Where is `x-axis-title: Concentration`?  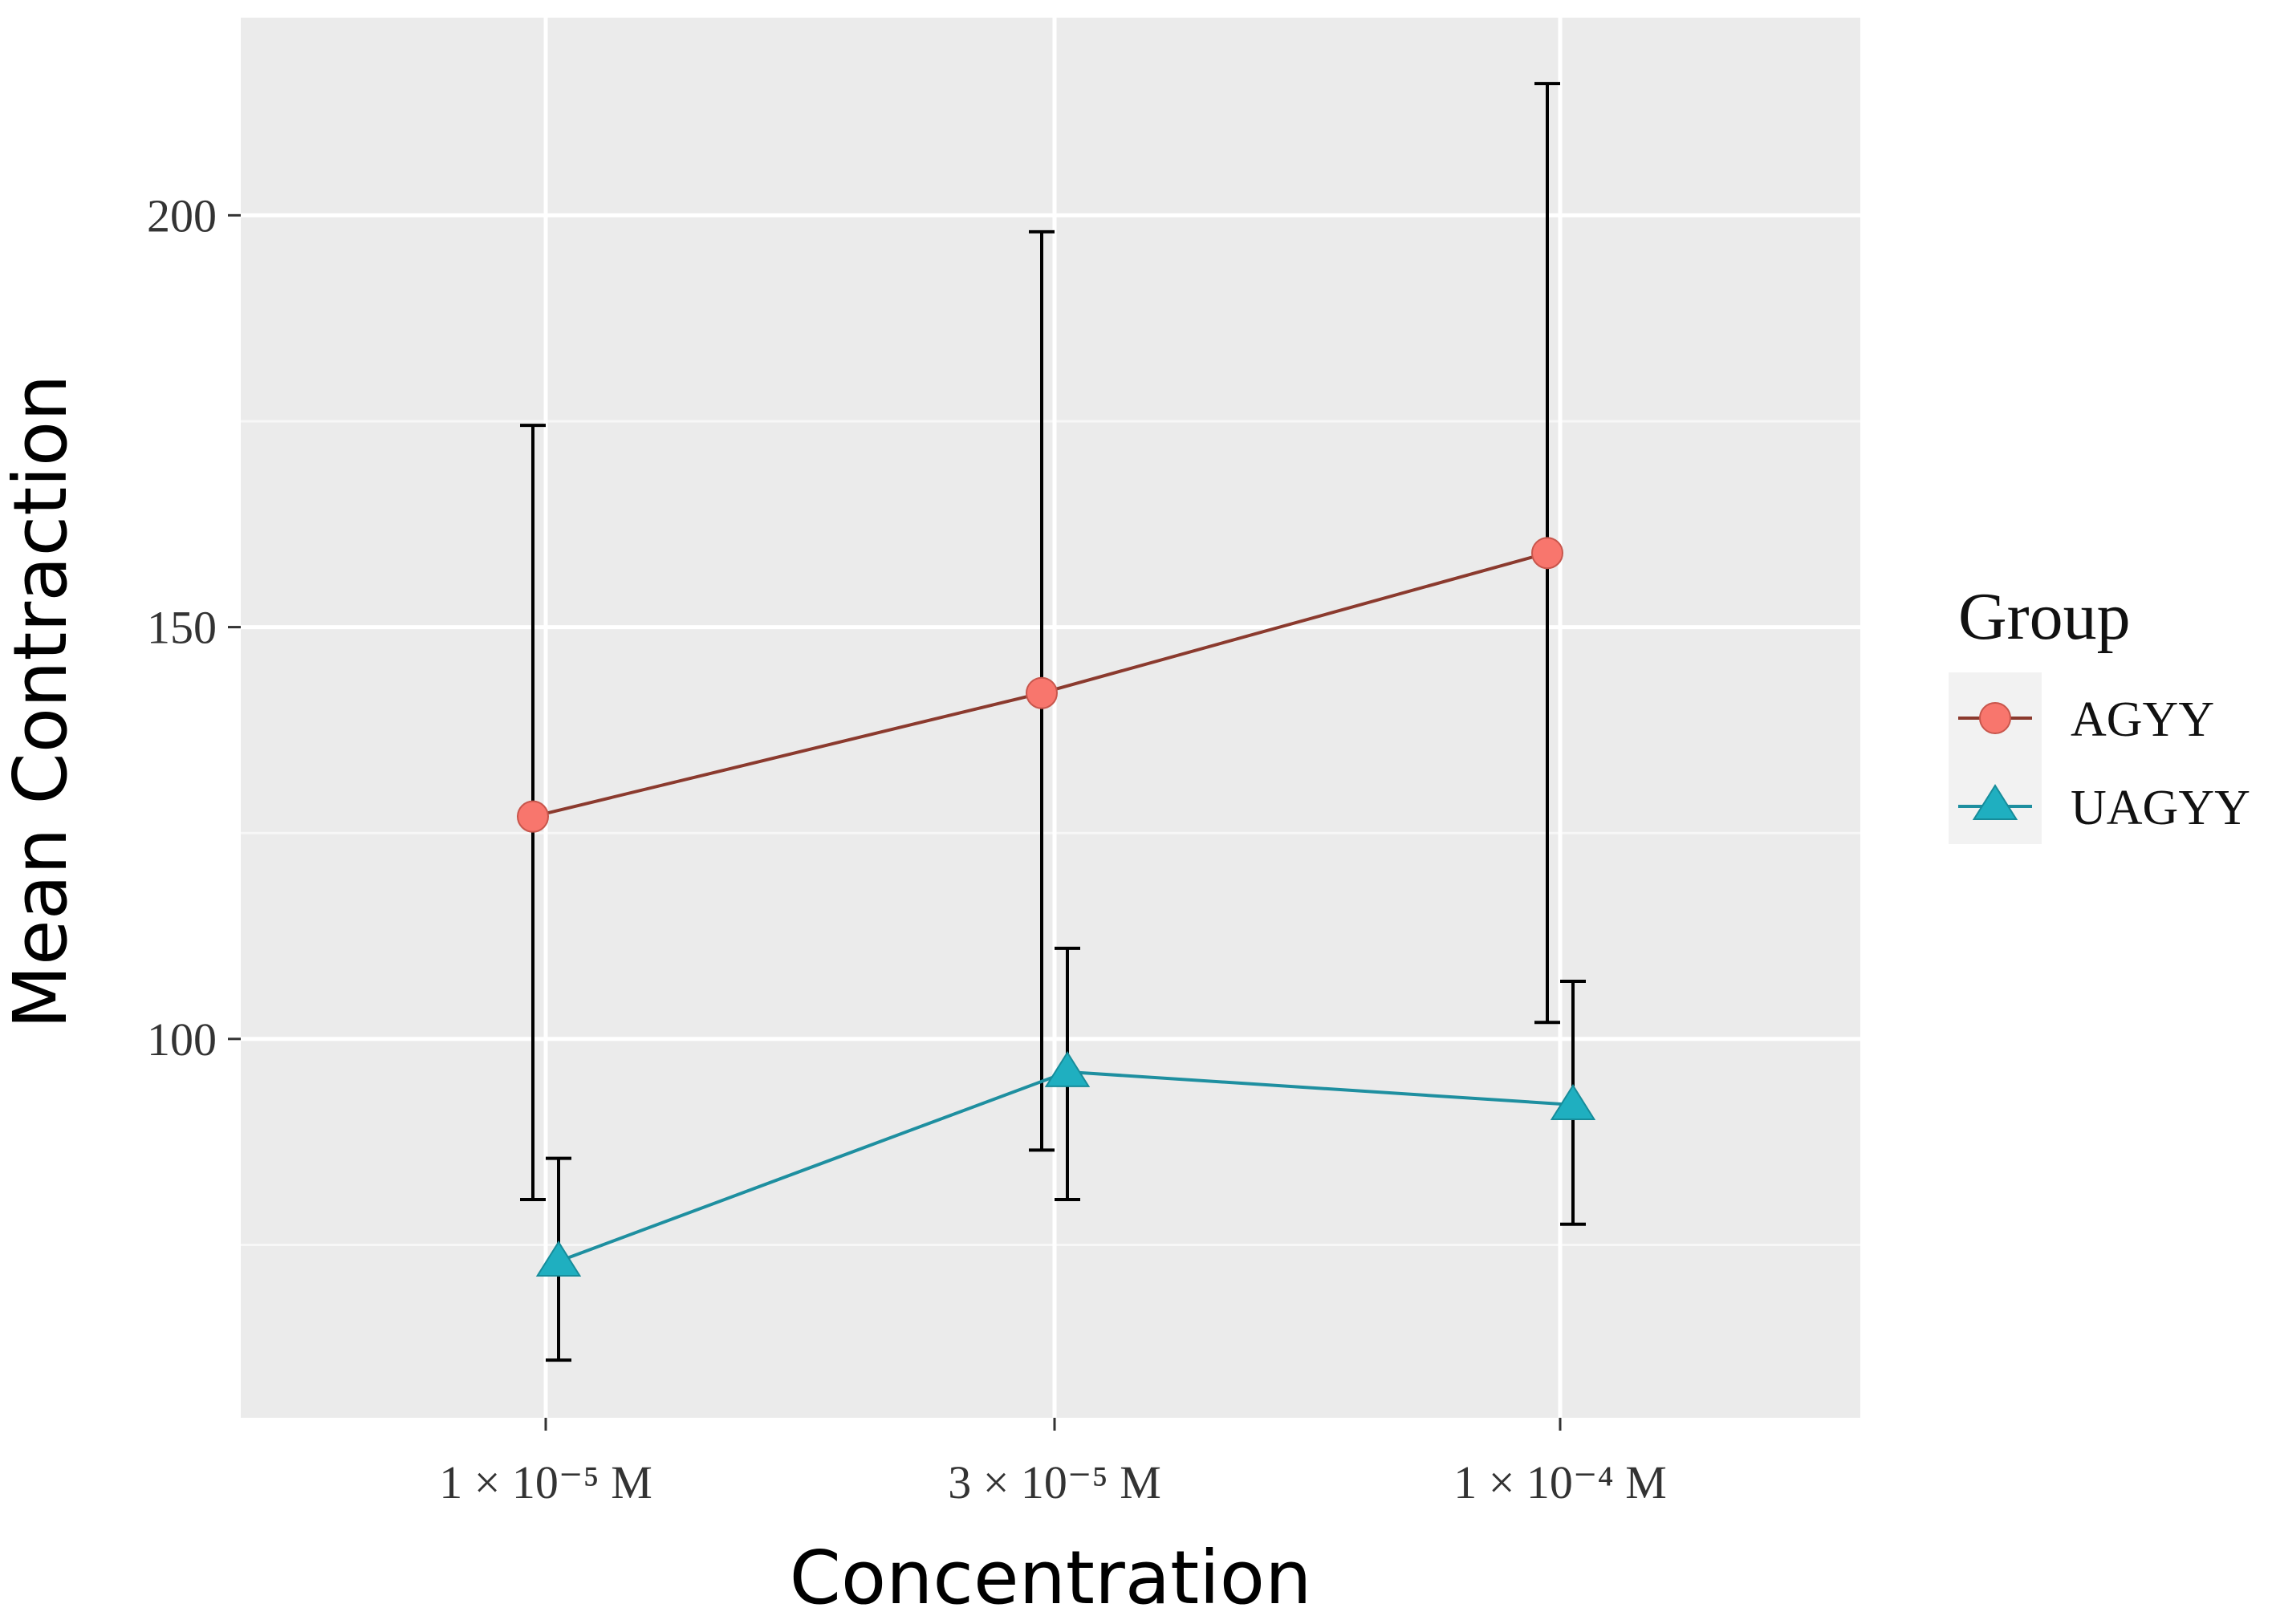 x-axis-title: Concentration is located at coordinates (1051, 1578).